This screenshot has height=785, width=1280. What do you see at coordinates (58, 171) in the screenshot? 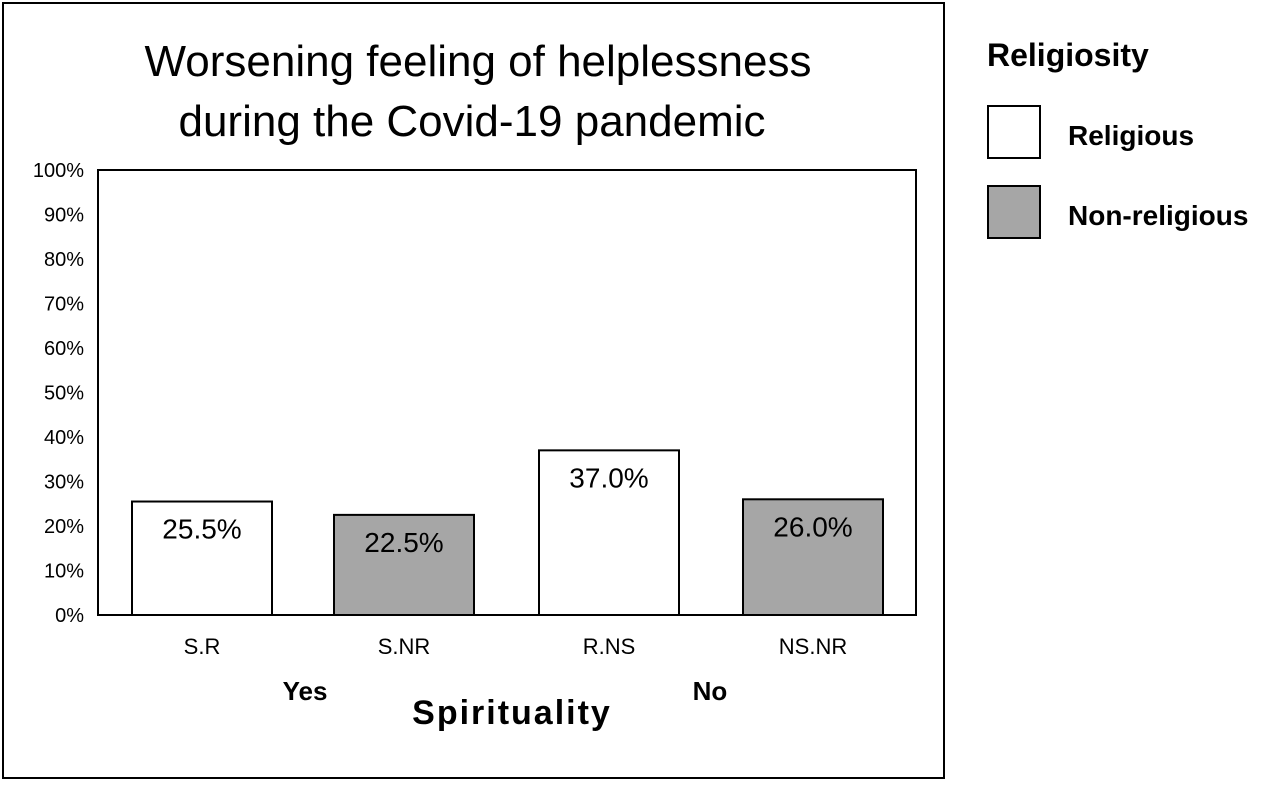
I see `y-tick-label: 100%` at bounding box center [58, 171].